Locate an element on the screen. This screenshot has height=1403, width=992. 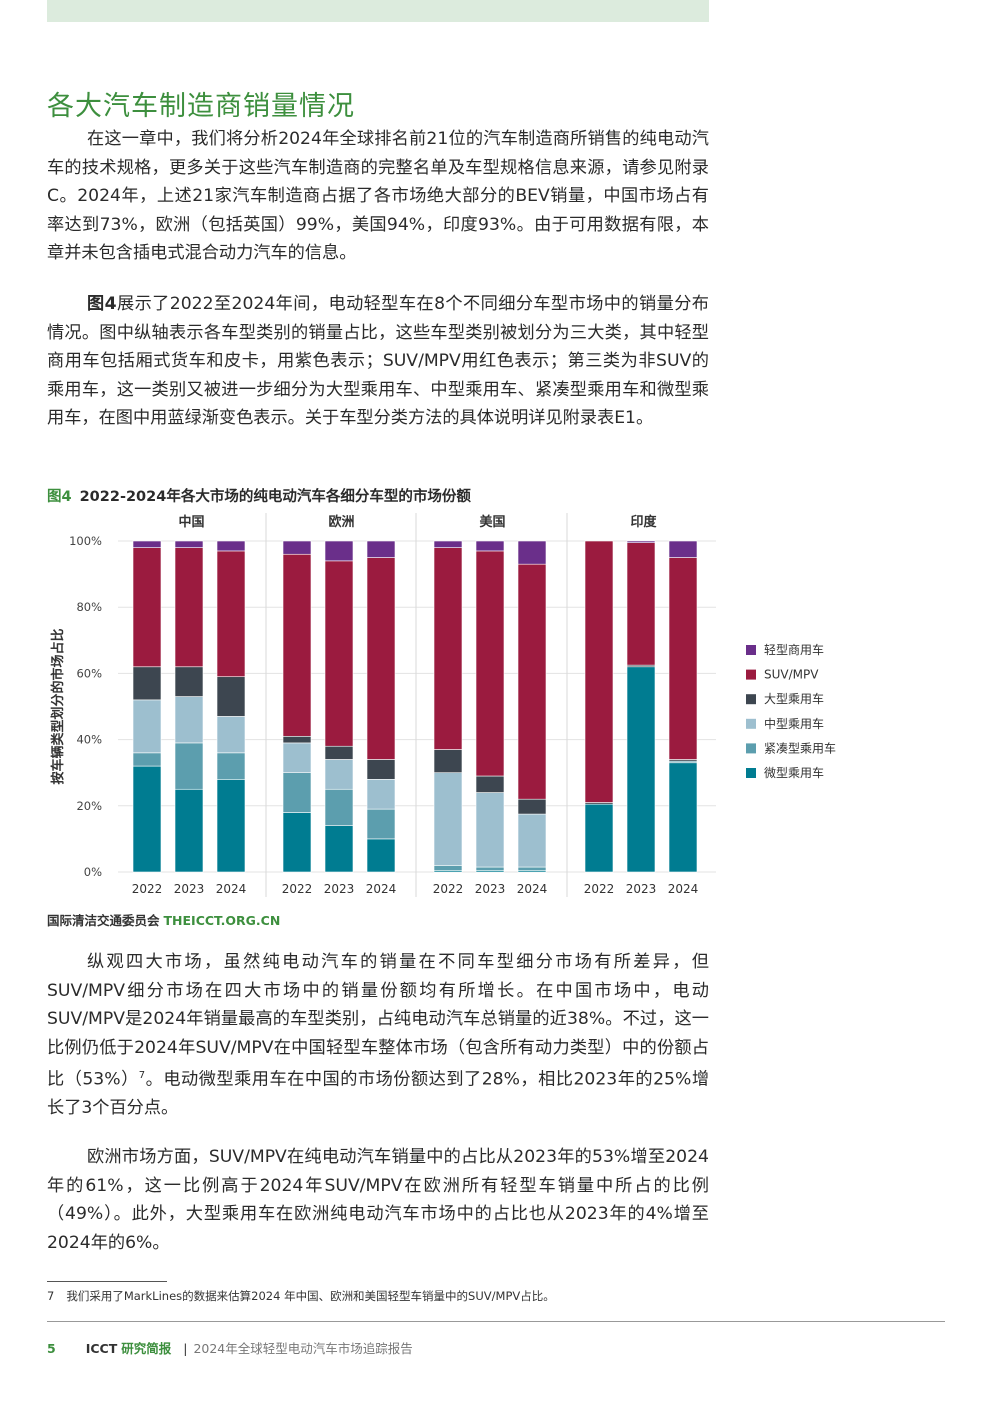
y-tick-label: 60% is located at coordinates (89, 673).